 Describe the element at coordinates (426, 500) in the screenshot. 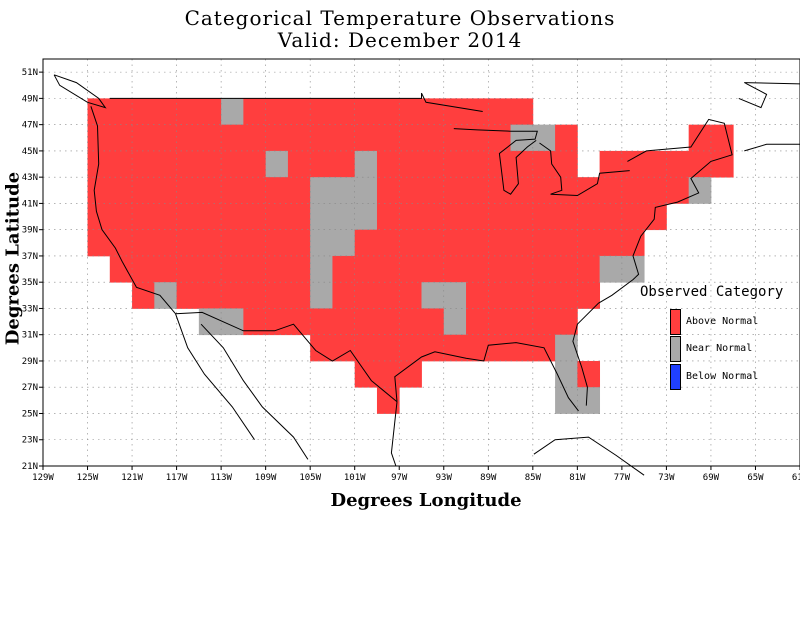

I see `x-axis-label: Degrees Longitude` at that location.